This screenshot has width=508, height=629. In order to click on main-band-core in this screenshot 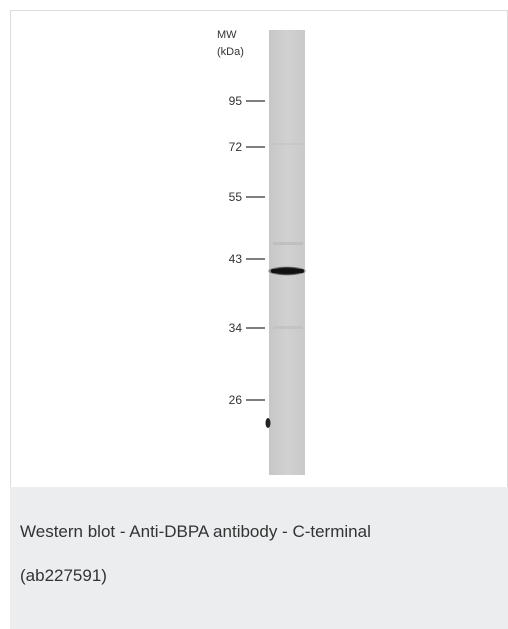, I will do `click(287, 271)`.